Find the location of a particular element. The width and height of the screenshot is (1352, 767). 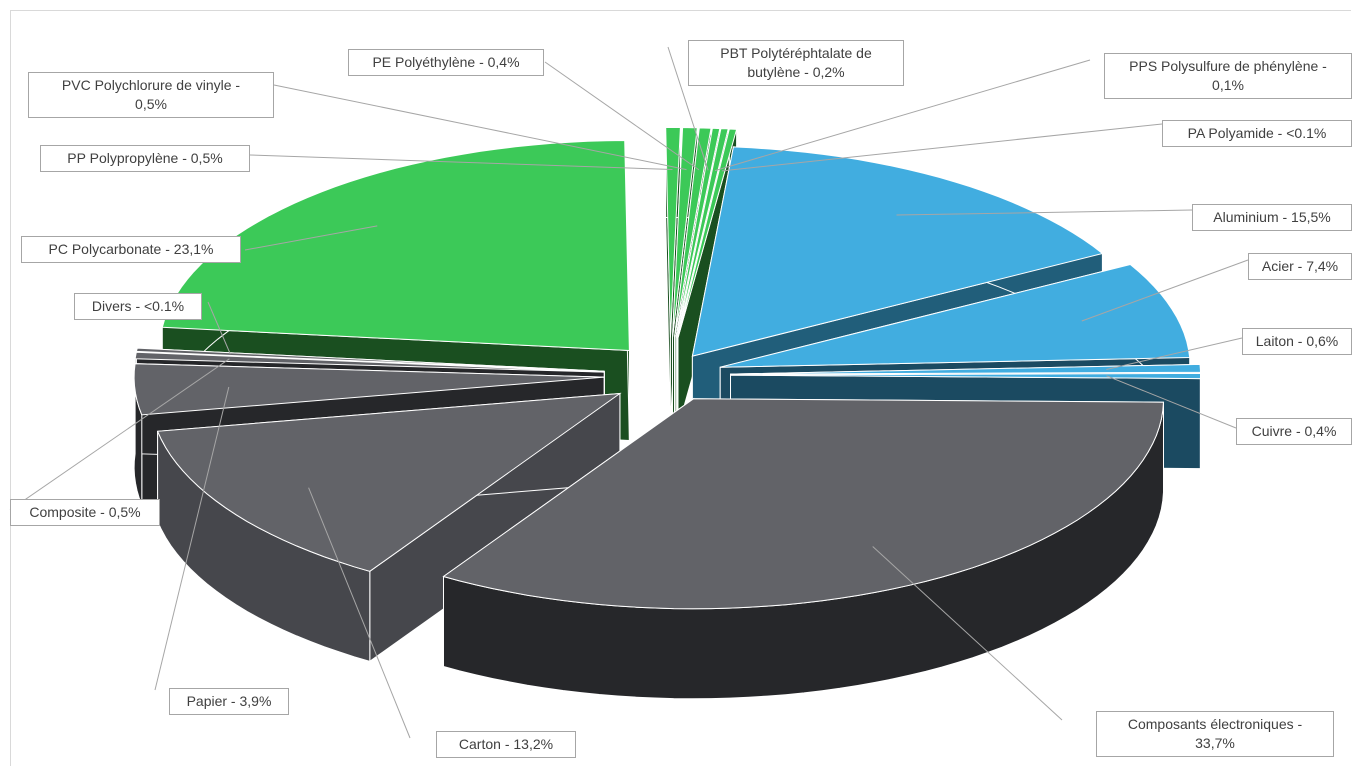

label-pps: PPS Polysulfure de phénylène - 0,1% is located at coordinates (1228, 76).